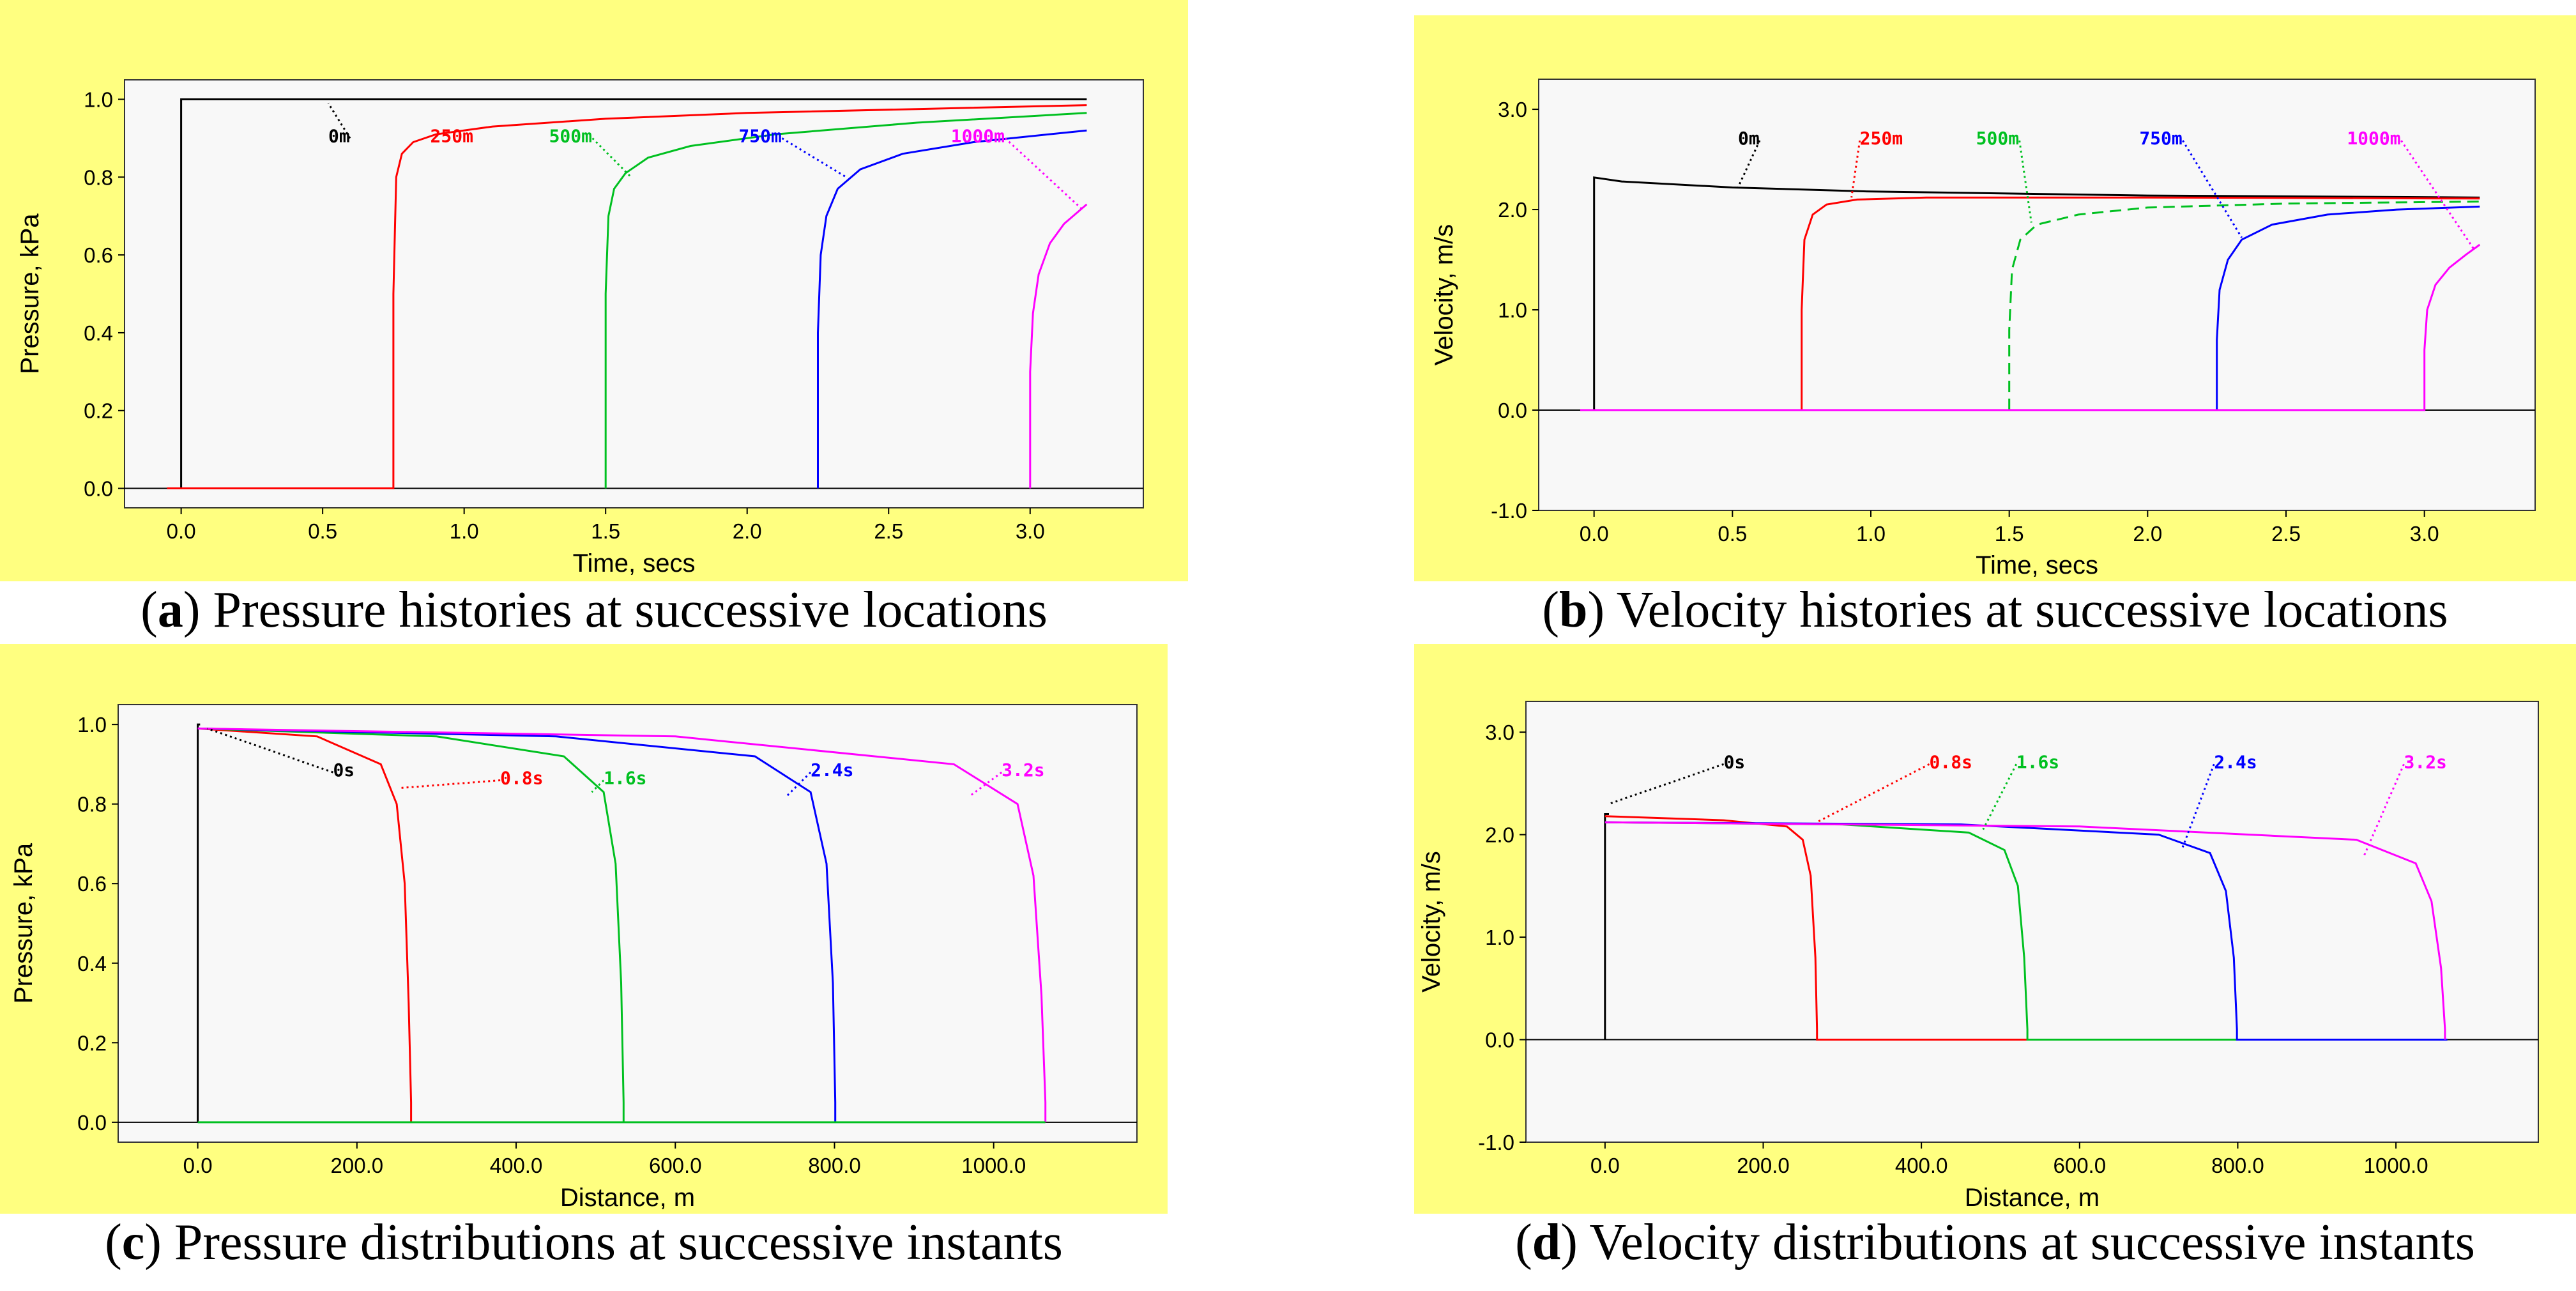 Image resolution: width=2576 pixels, height=1291 pixels. What do you see at coordinates (2396, 1165) in the screenshot?
I see `x-tick-label: 1000.0` at bounding box center [2396, 1165].